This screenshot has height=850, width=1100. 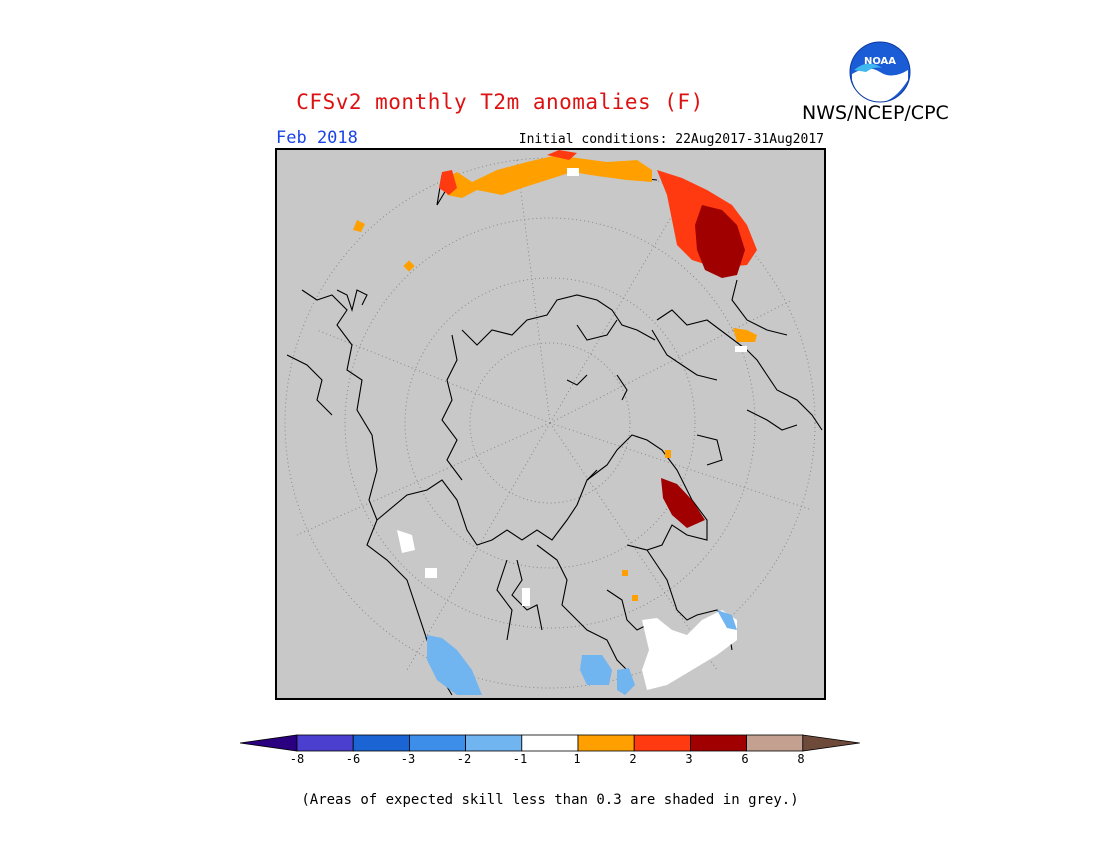 I want to click on initial-conditions: Initial conditions: 22Aug2017-31Aug2017, so click(x=671, y=139).